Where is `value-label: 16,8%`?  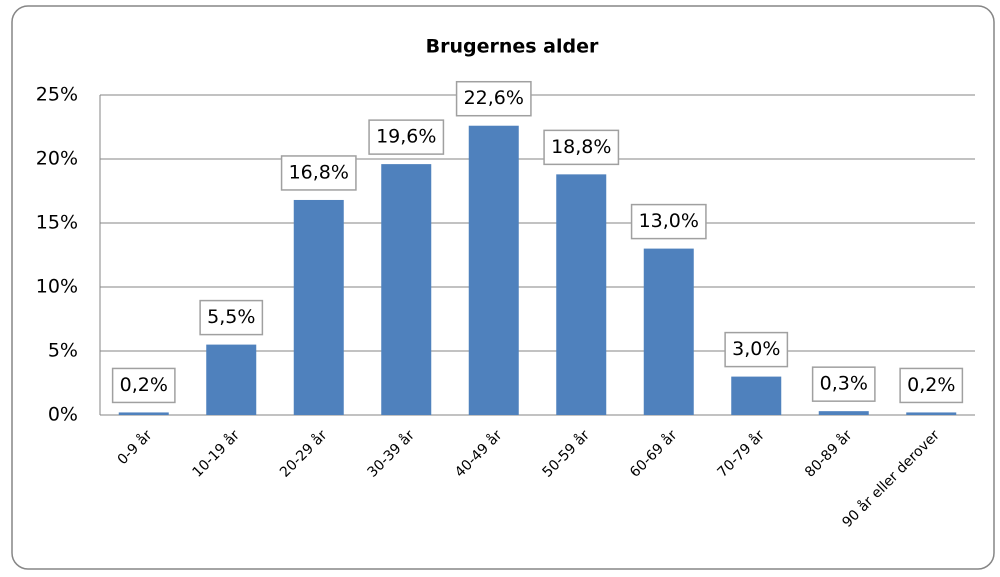 value-label: 16,8% is located at coordinates (319, 172).